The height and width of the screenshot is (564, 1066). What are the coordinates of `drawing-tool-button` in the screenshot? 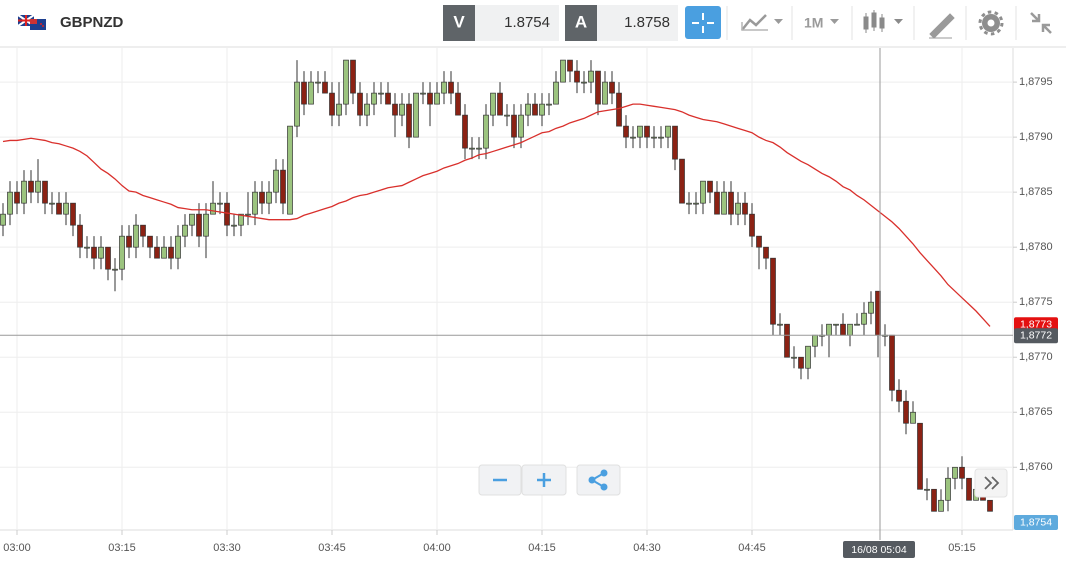 It's located at (942, 26).